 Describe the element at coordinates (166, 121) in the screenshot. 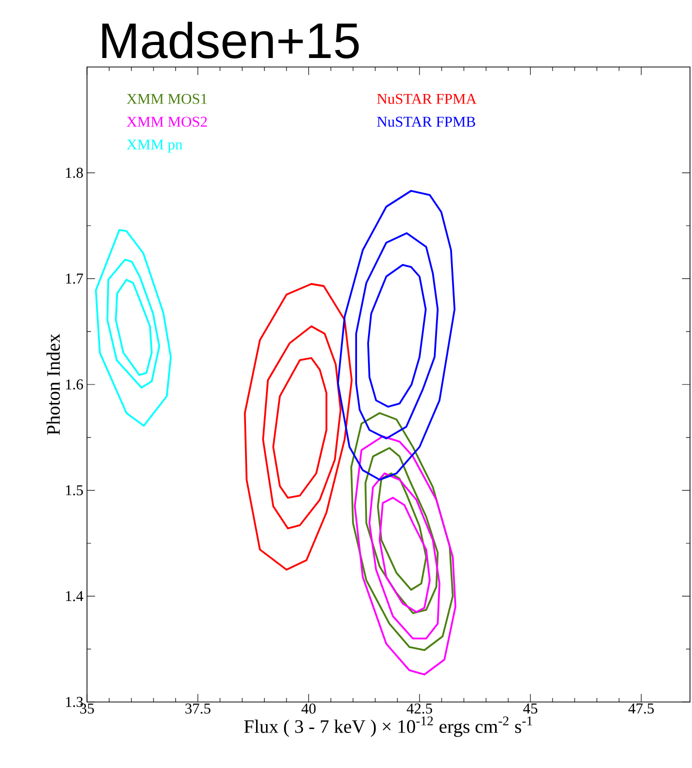

I see `text: XMM MOS2` at that location.